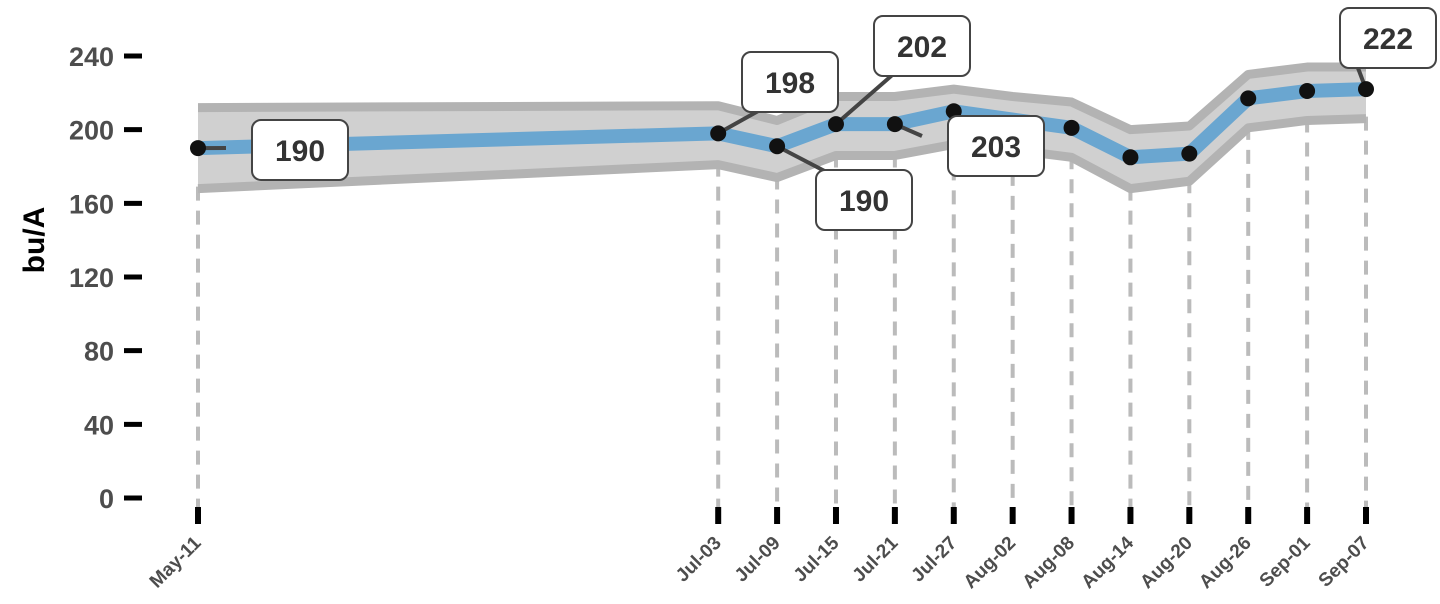 The image size is (1440, 604). I want to click on x-tick-label: Aug-26, so click(1225, 563).